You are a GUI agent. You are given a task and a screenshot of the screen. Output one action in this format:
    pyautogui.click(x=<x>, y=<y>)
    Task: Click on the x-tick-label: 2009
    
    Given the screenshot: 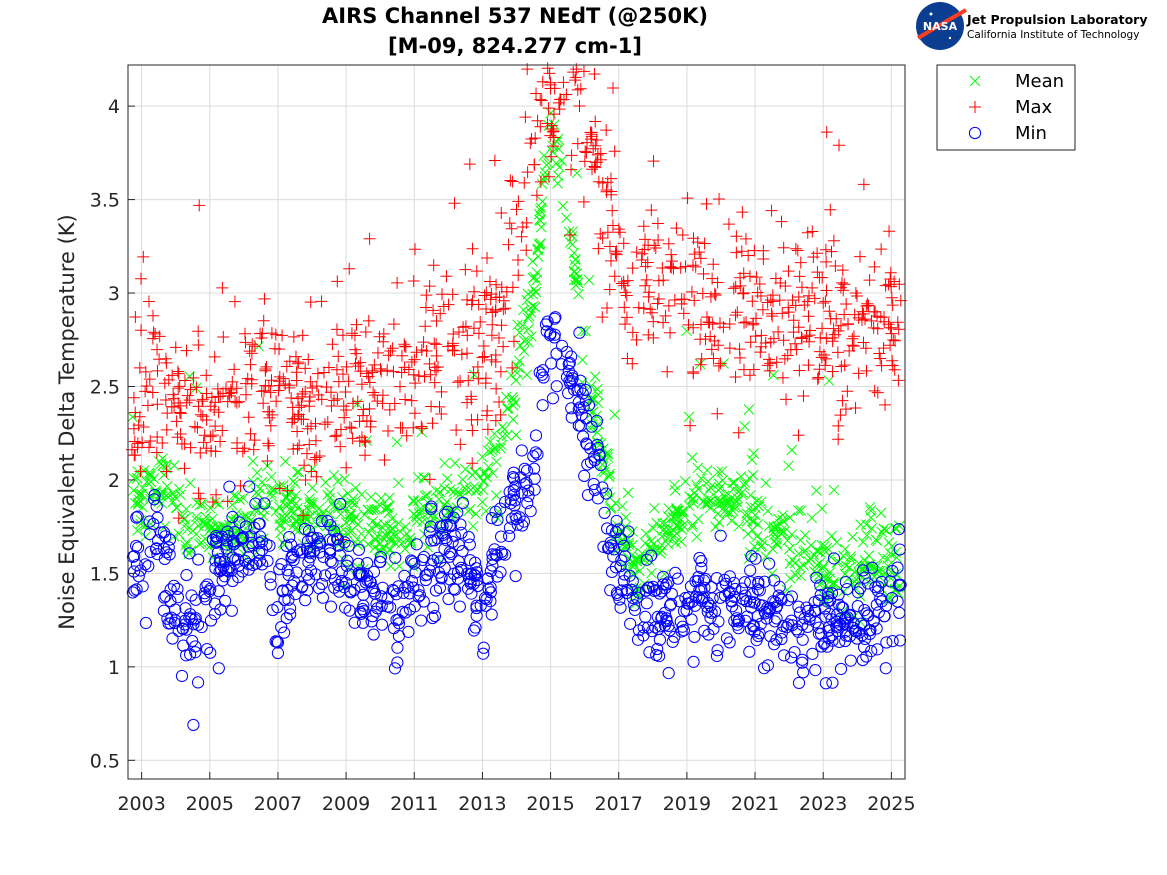 What is the action you would take?
    pyautogui.click(x=346, y=804)
    